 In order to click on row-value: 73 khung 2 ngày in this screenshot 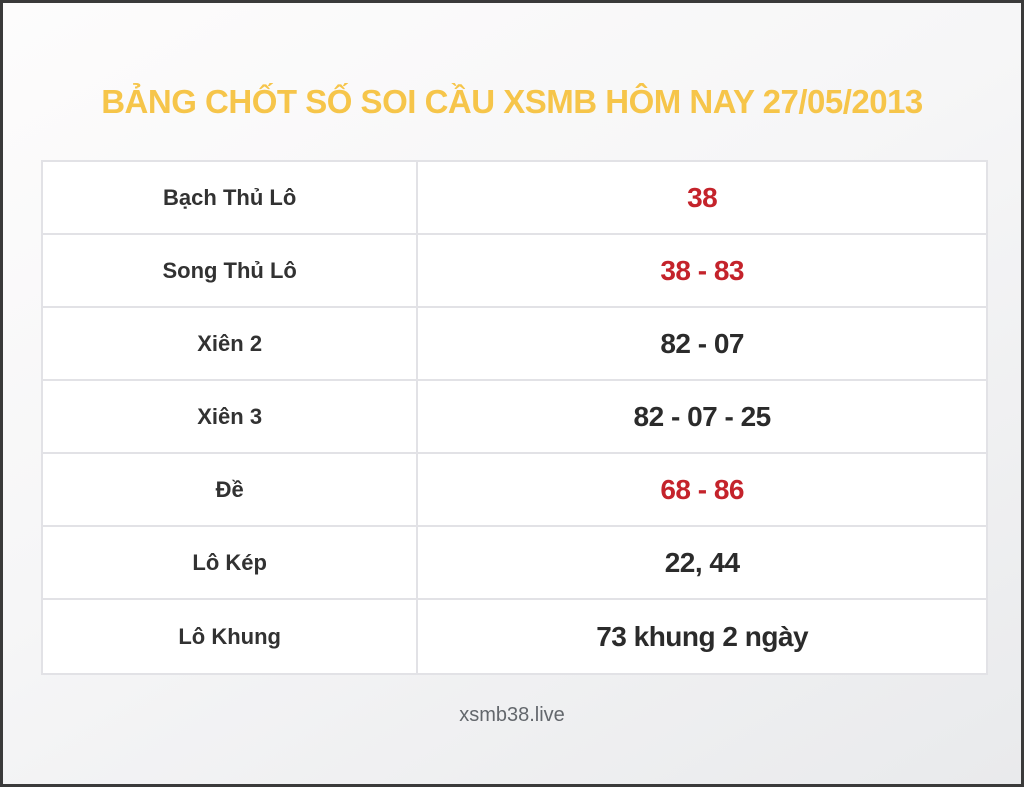, I will do `click(702, 636)`.